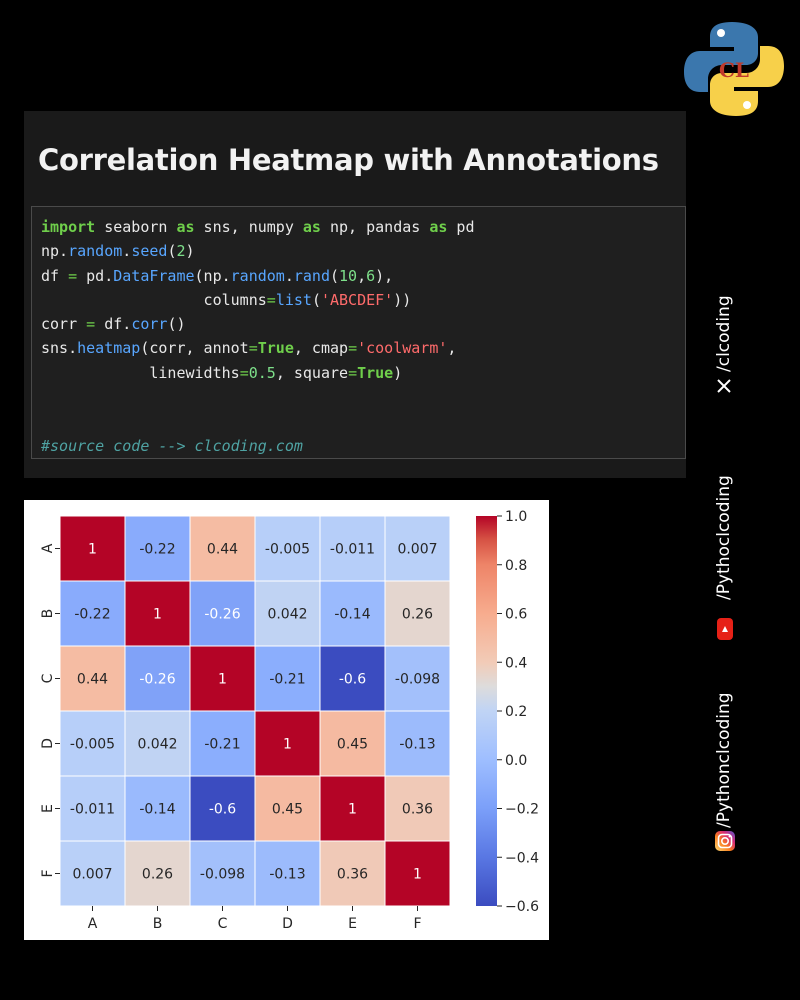  What do you see at coordinates (516, 517) in the screenshot?
I see `colorbar-tick-label: 1.0` at bounding box center [516, 517].